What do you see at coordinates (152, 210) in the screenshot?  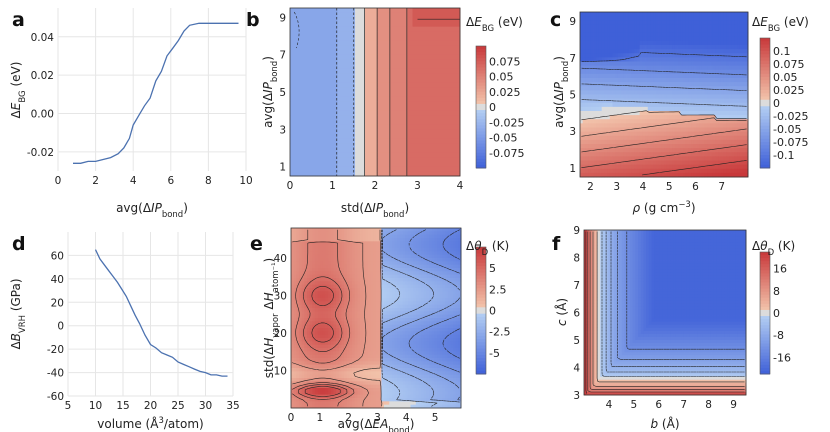 I see `x-axis-label: avg(ΔIPbond)` at bounding box center [152, 210].